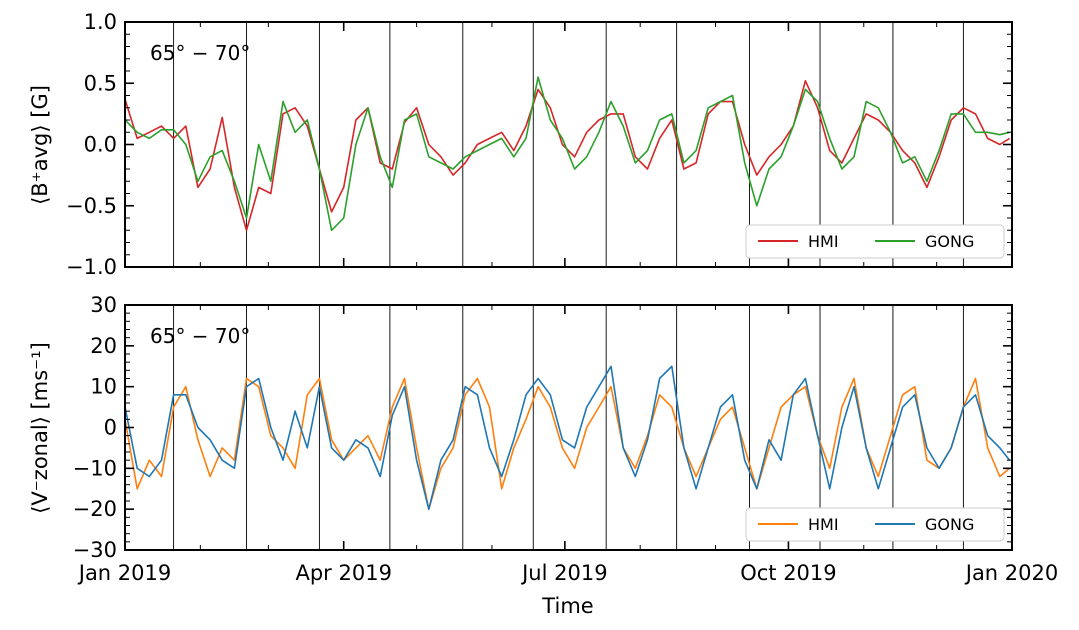 Image resolution: width=1079 pixels, height=630 pixels. What do you see at coordinates (567, 606) in the screenshot?
I see `x-axis-label: Time` at bounding box center [567, 606].